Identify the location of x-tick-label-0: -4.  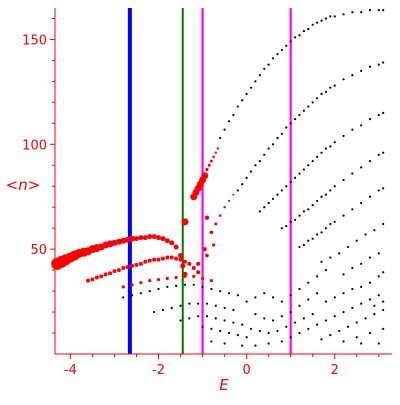
(70, 370).